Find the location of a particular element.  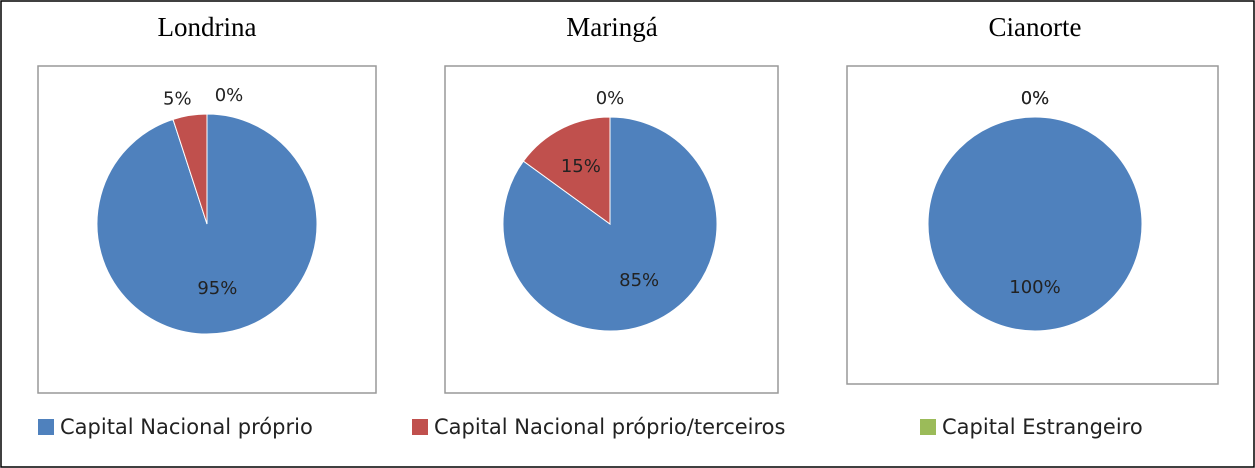

chart-title: Maringá is located at coordinates (611, 27).